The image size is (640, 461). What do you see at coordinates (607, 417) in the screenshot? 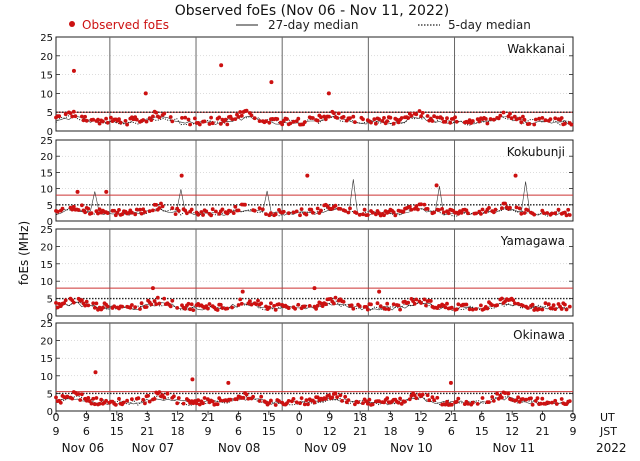
I see `ut-label: UT` at bounding box center [607, 417].